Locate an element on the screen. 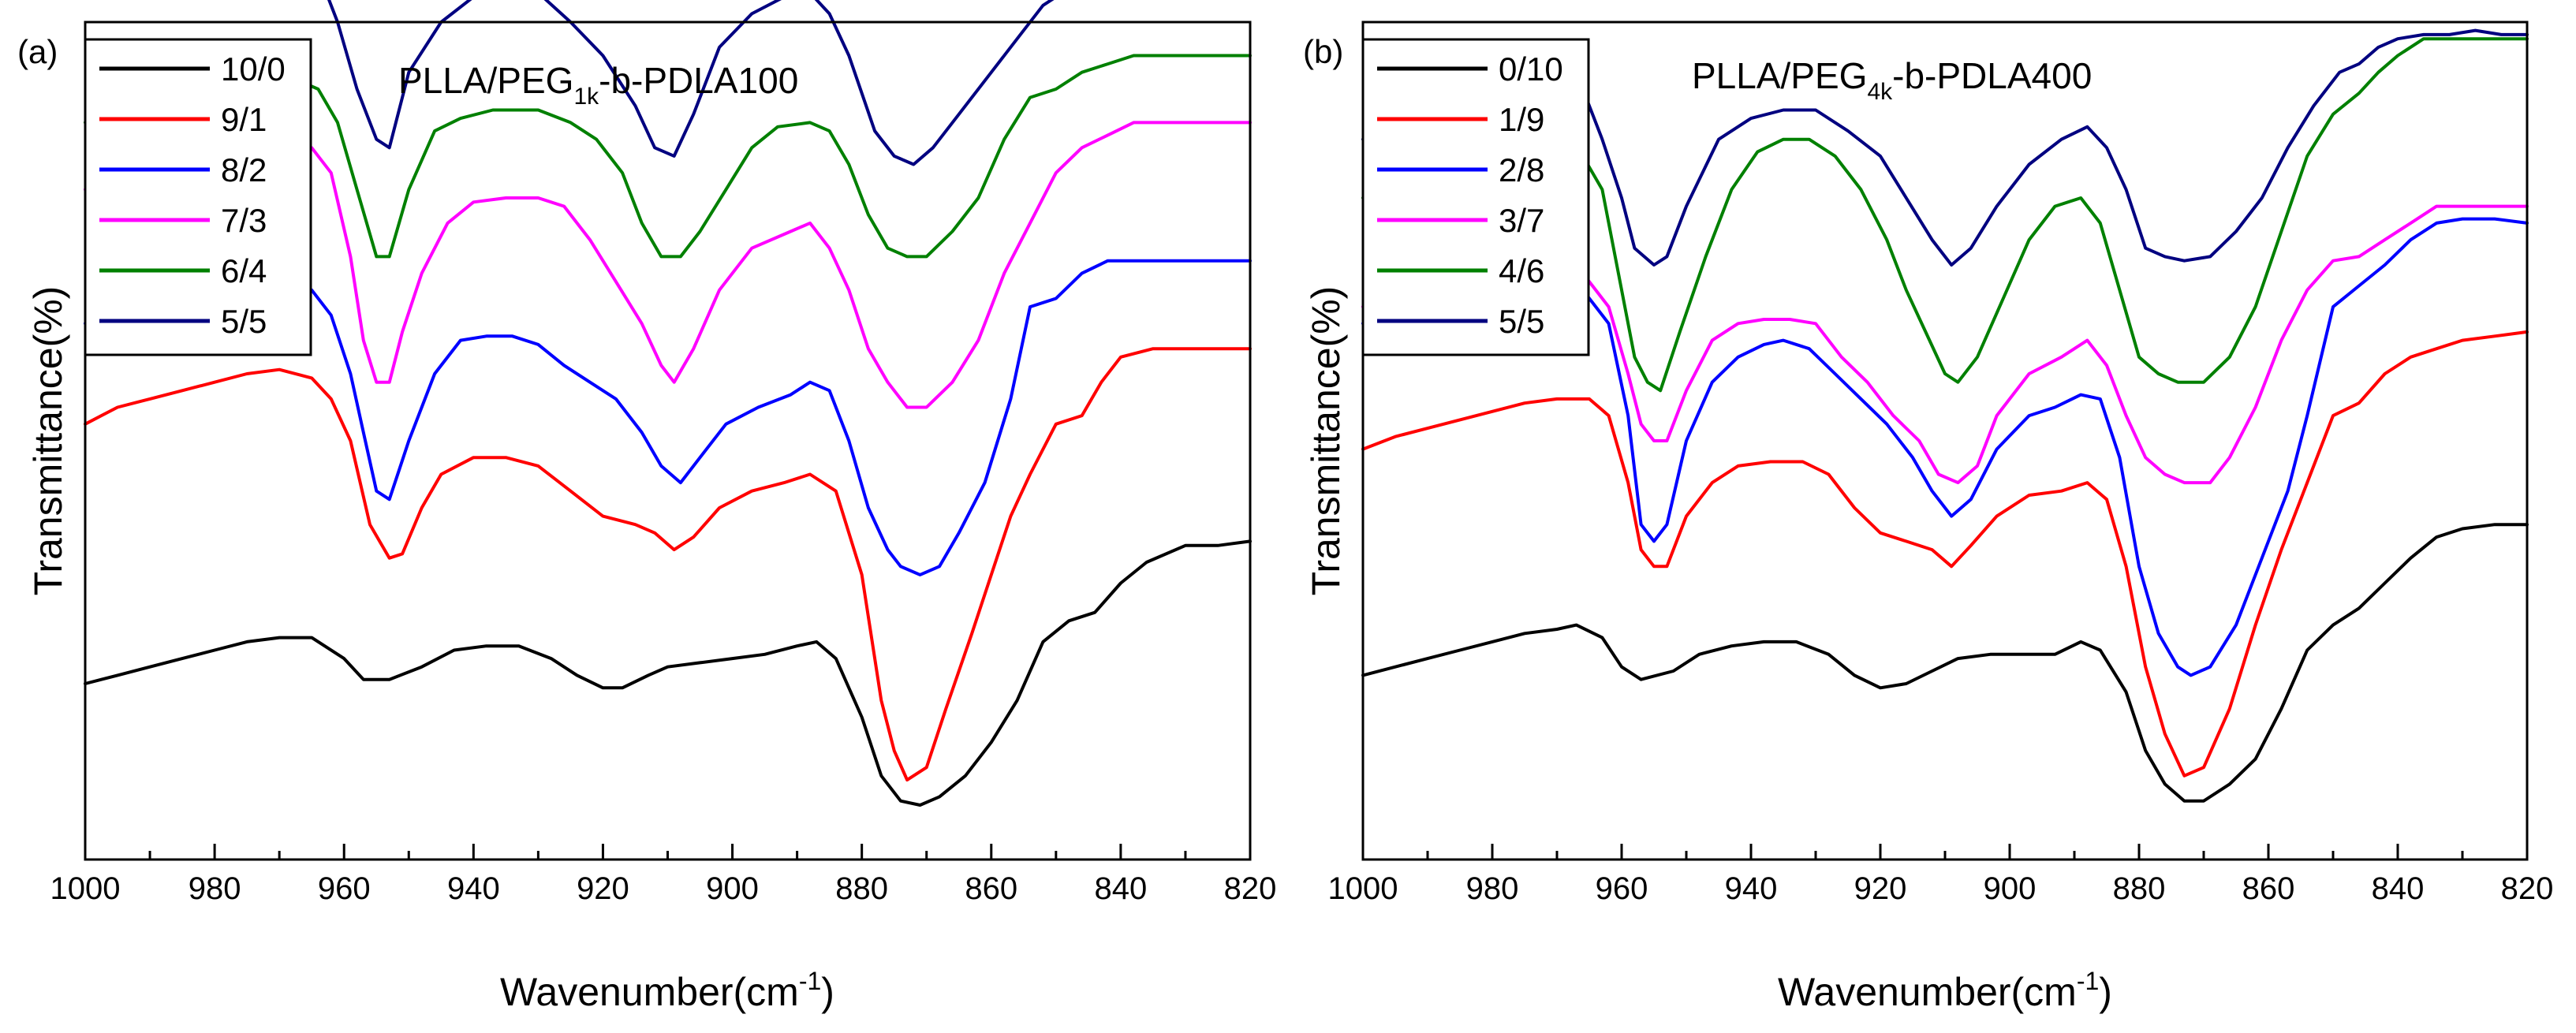 The width and height of the screenshot is (2576, 1033). x-axis-label-main-b: Wavenumber(cm is located at coordinates (1927, 992).